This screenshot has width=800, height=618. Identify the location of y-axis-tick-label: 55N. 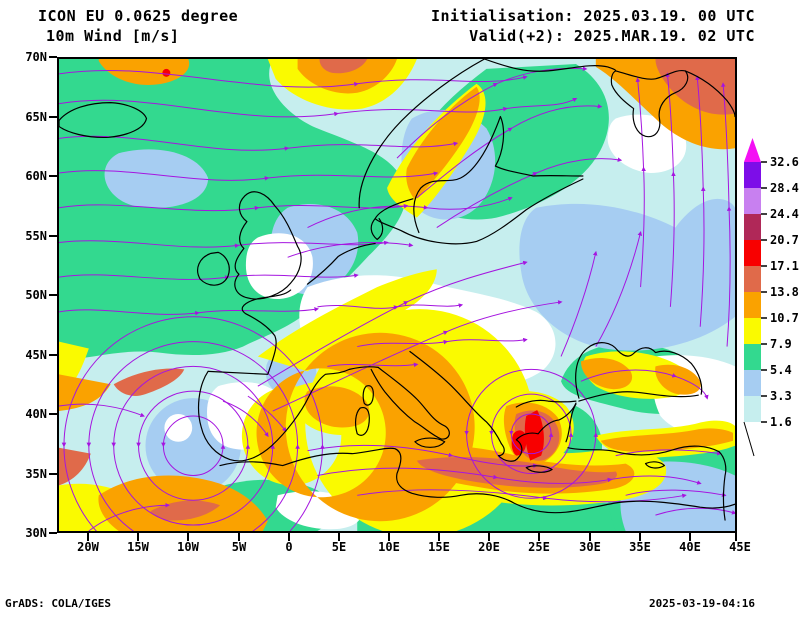
(36, 236).